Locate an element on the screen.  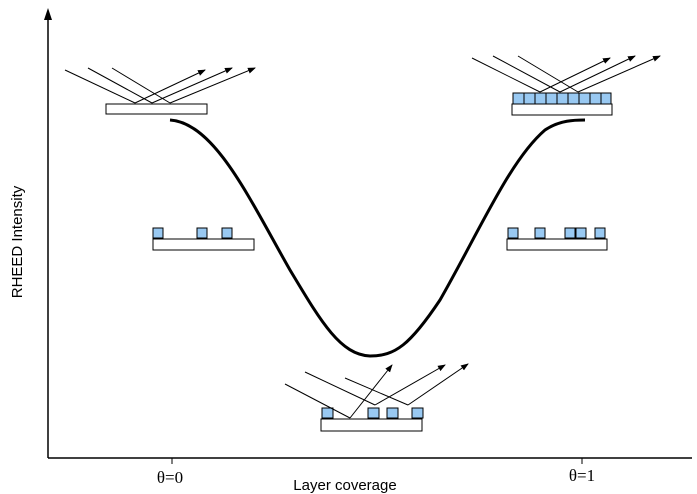
surface-top-right is located at coordinates (566, 85).